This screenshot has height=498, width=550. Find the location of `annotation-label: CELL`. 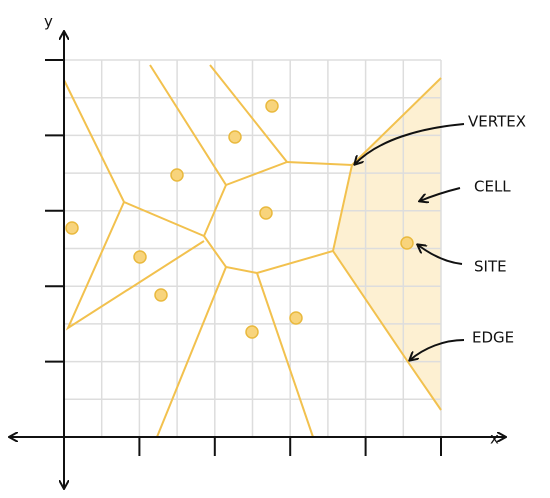

annotation-label: CELL is located at coordinates (492, 187).